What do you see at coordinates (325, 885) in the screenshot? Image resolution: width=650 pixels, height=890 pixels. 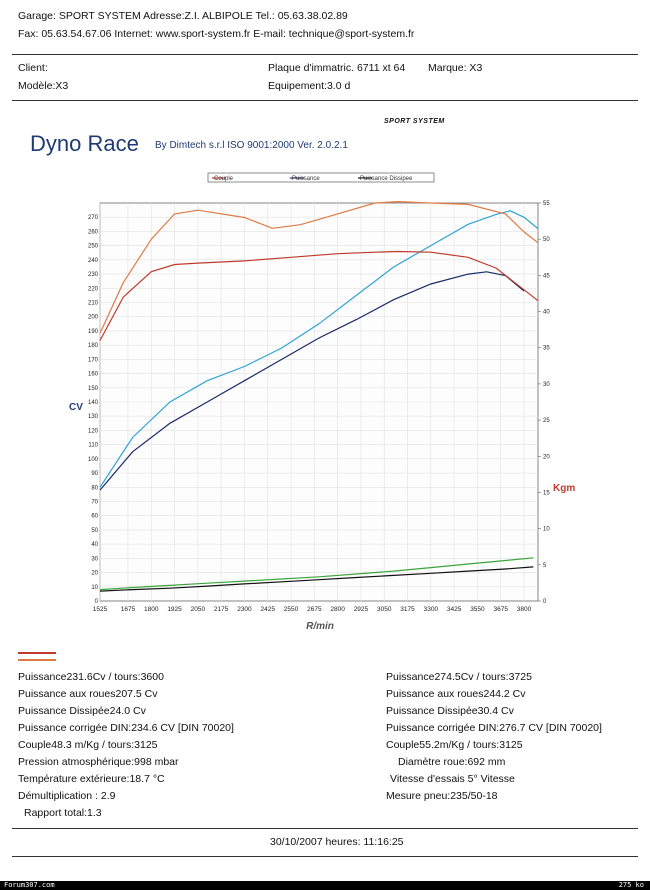 I see `bottom-bar: Forum307.com 275 ko` at bounding box center [325, 885].